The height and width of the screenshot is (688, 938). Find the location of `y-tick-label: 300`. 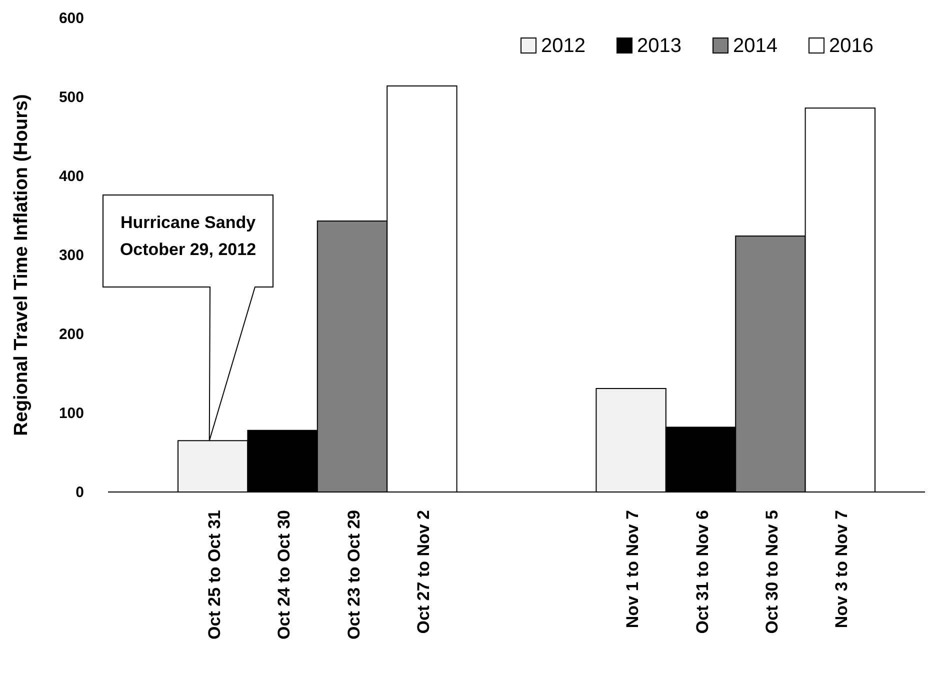

y-tick-label: 300 is located at coordinates (71, 255).